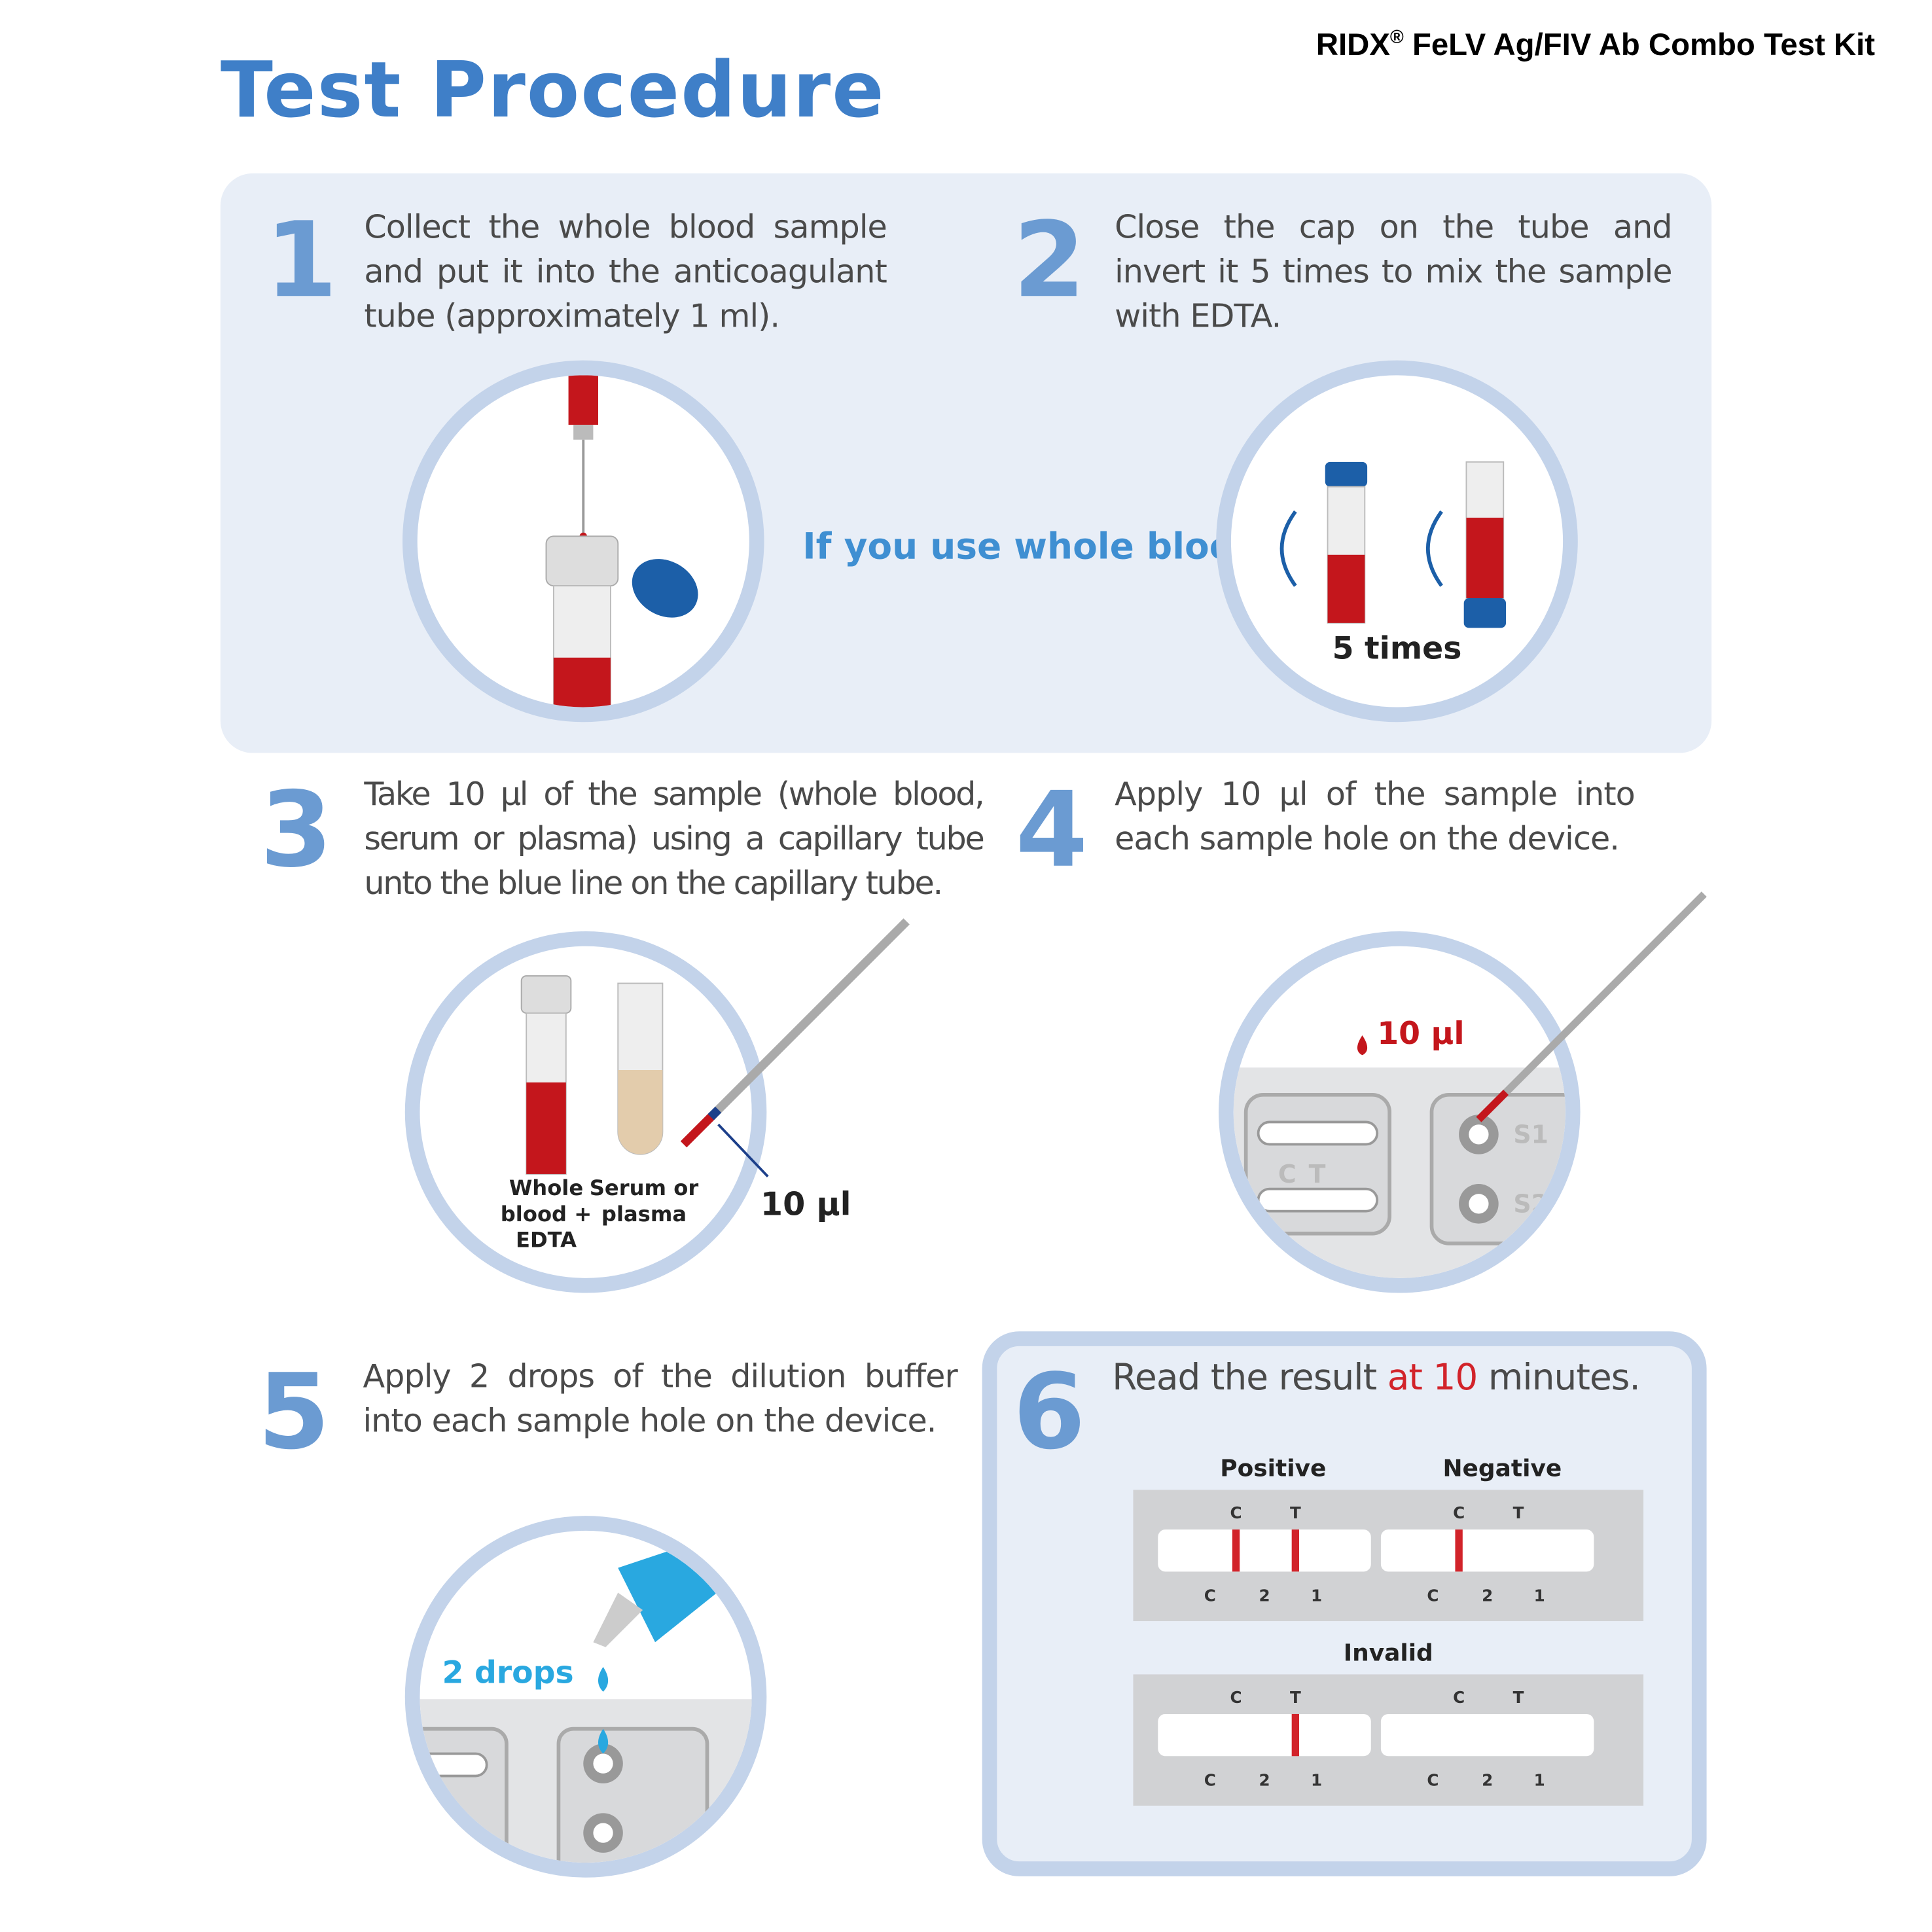  I want to click on step-5-illustration: 2 drops, so click(585, 1697).